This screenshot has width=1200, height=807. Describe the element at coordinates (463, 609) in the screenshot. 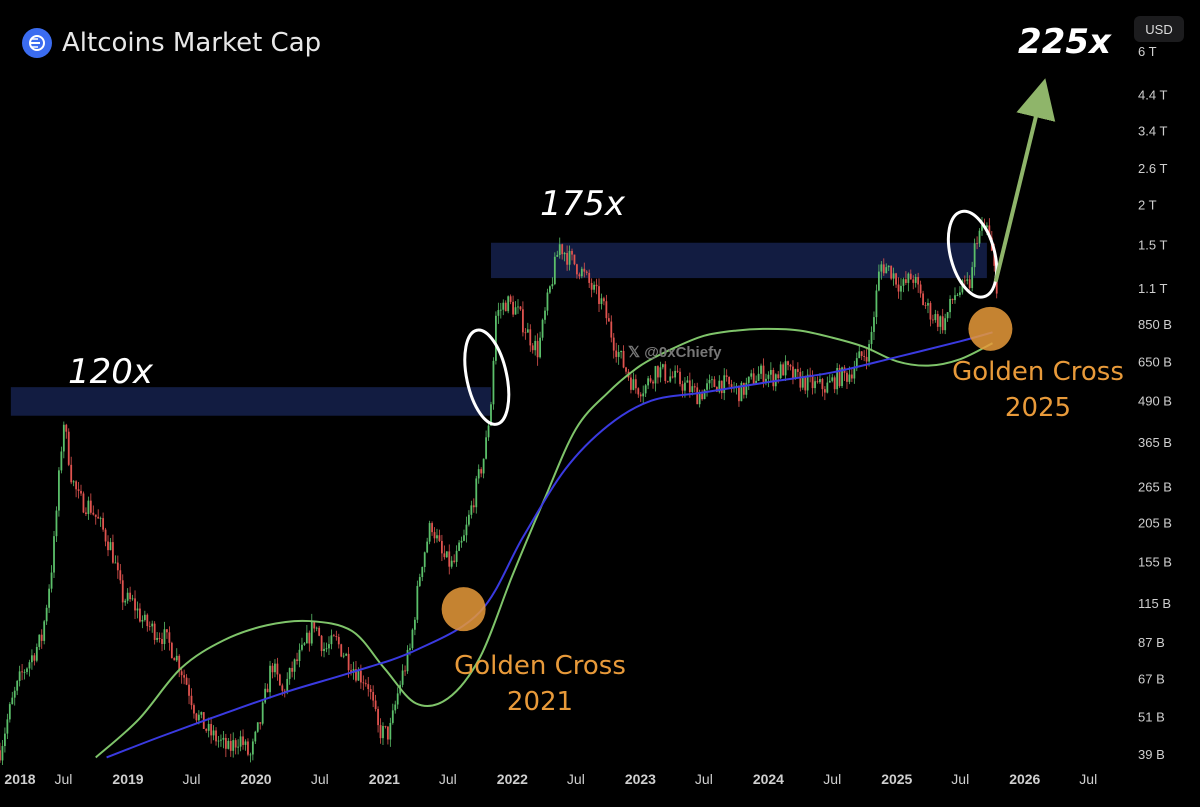

I see `golden-cross-2021-marker` at that location.